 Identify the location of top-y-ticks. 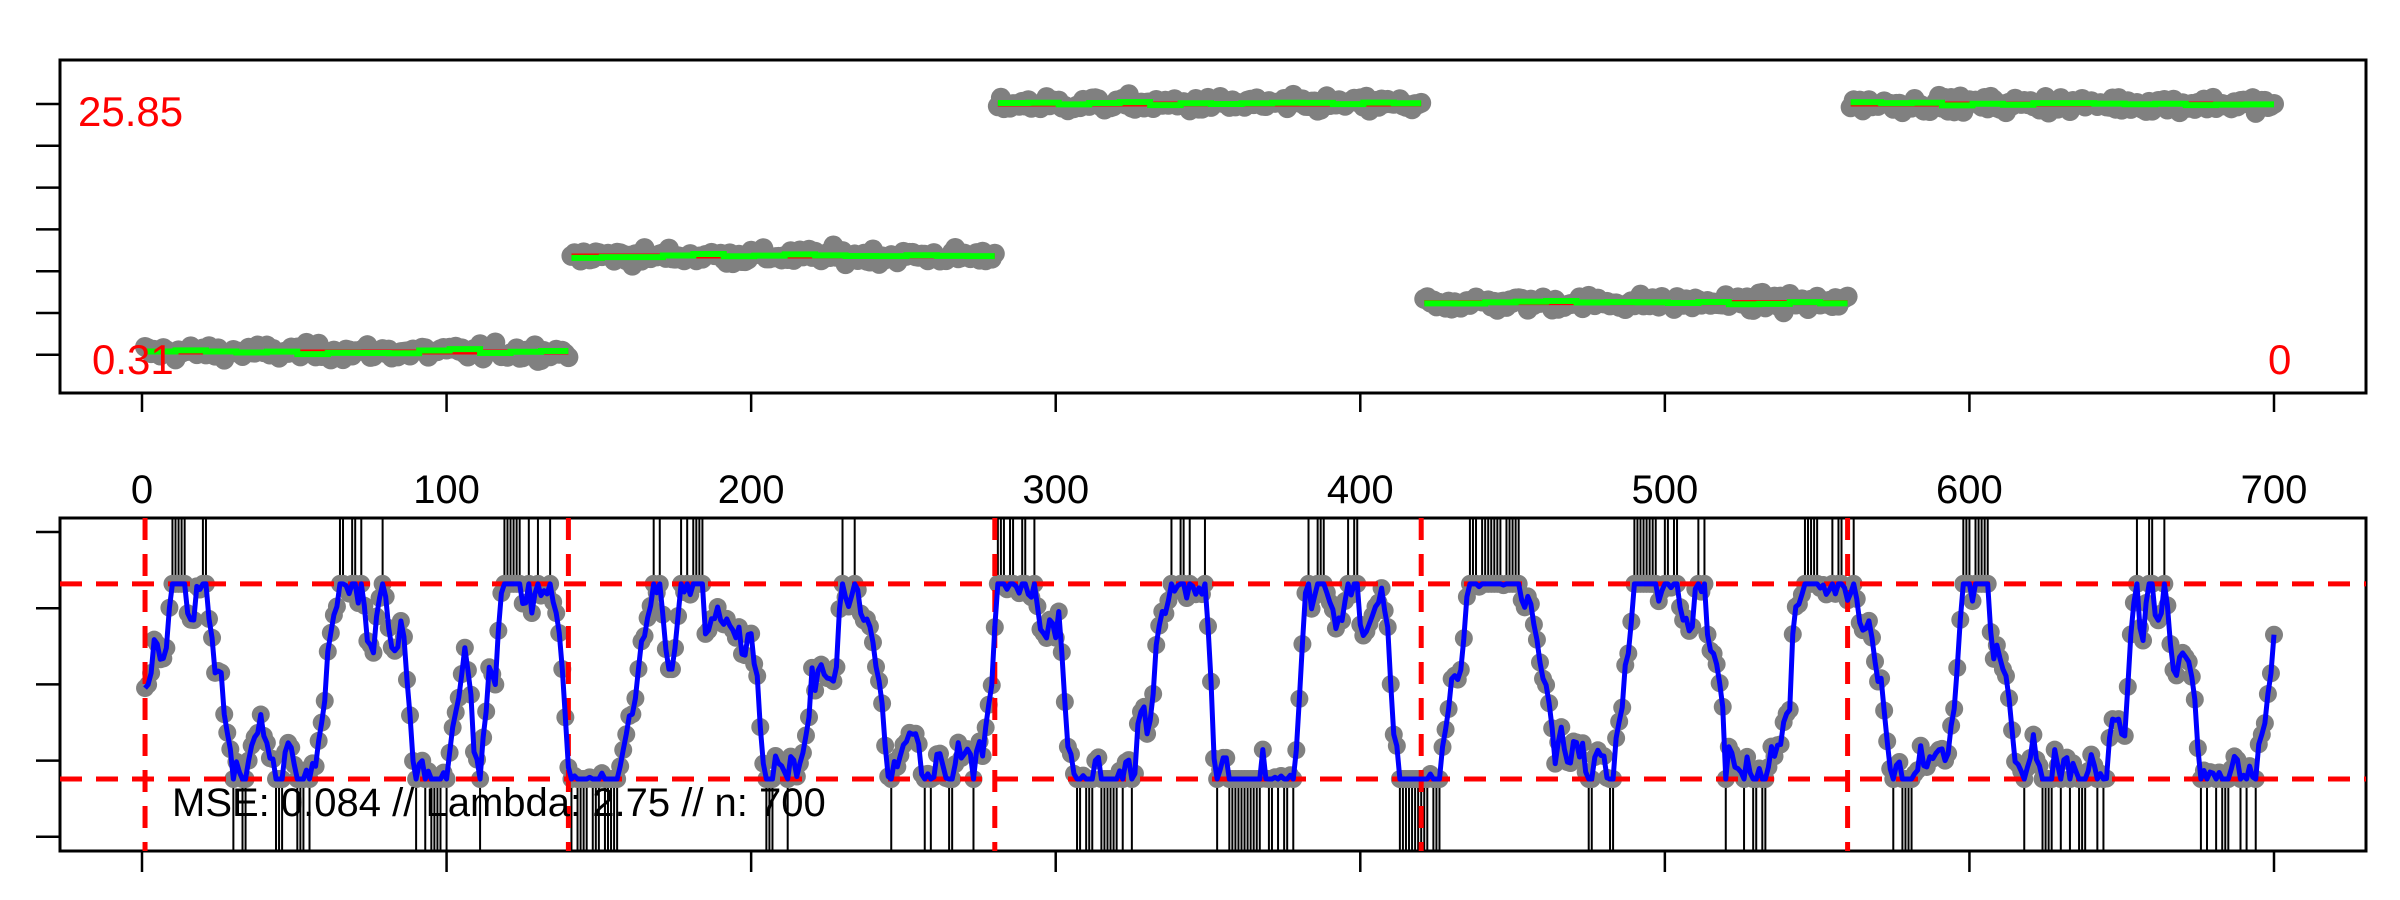
(48, 229).